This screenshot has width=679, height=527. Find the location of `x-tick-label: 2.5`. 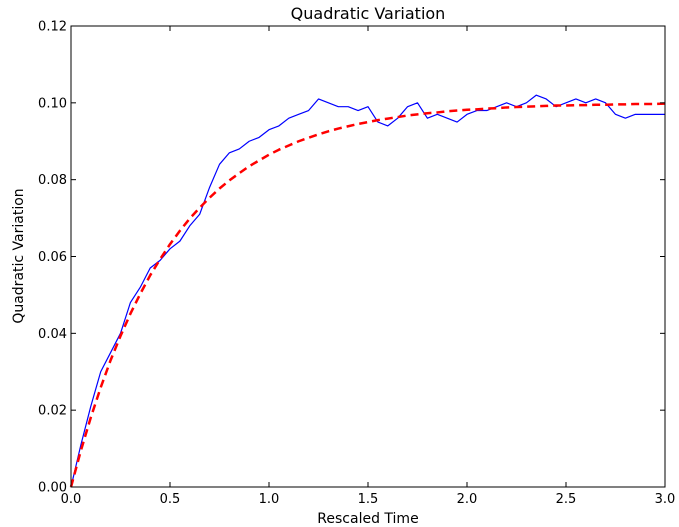

x-tick-label: 2.5 is located at coordinates (566, 499).